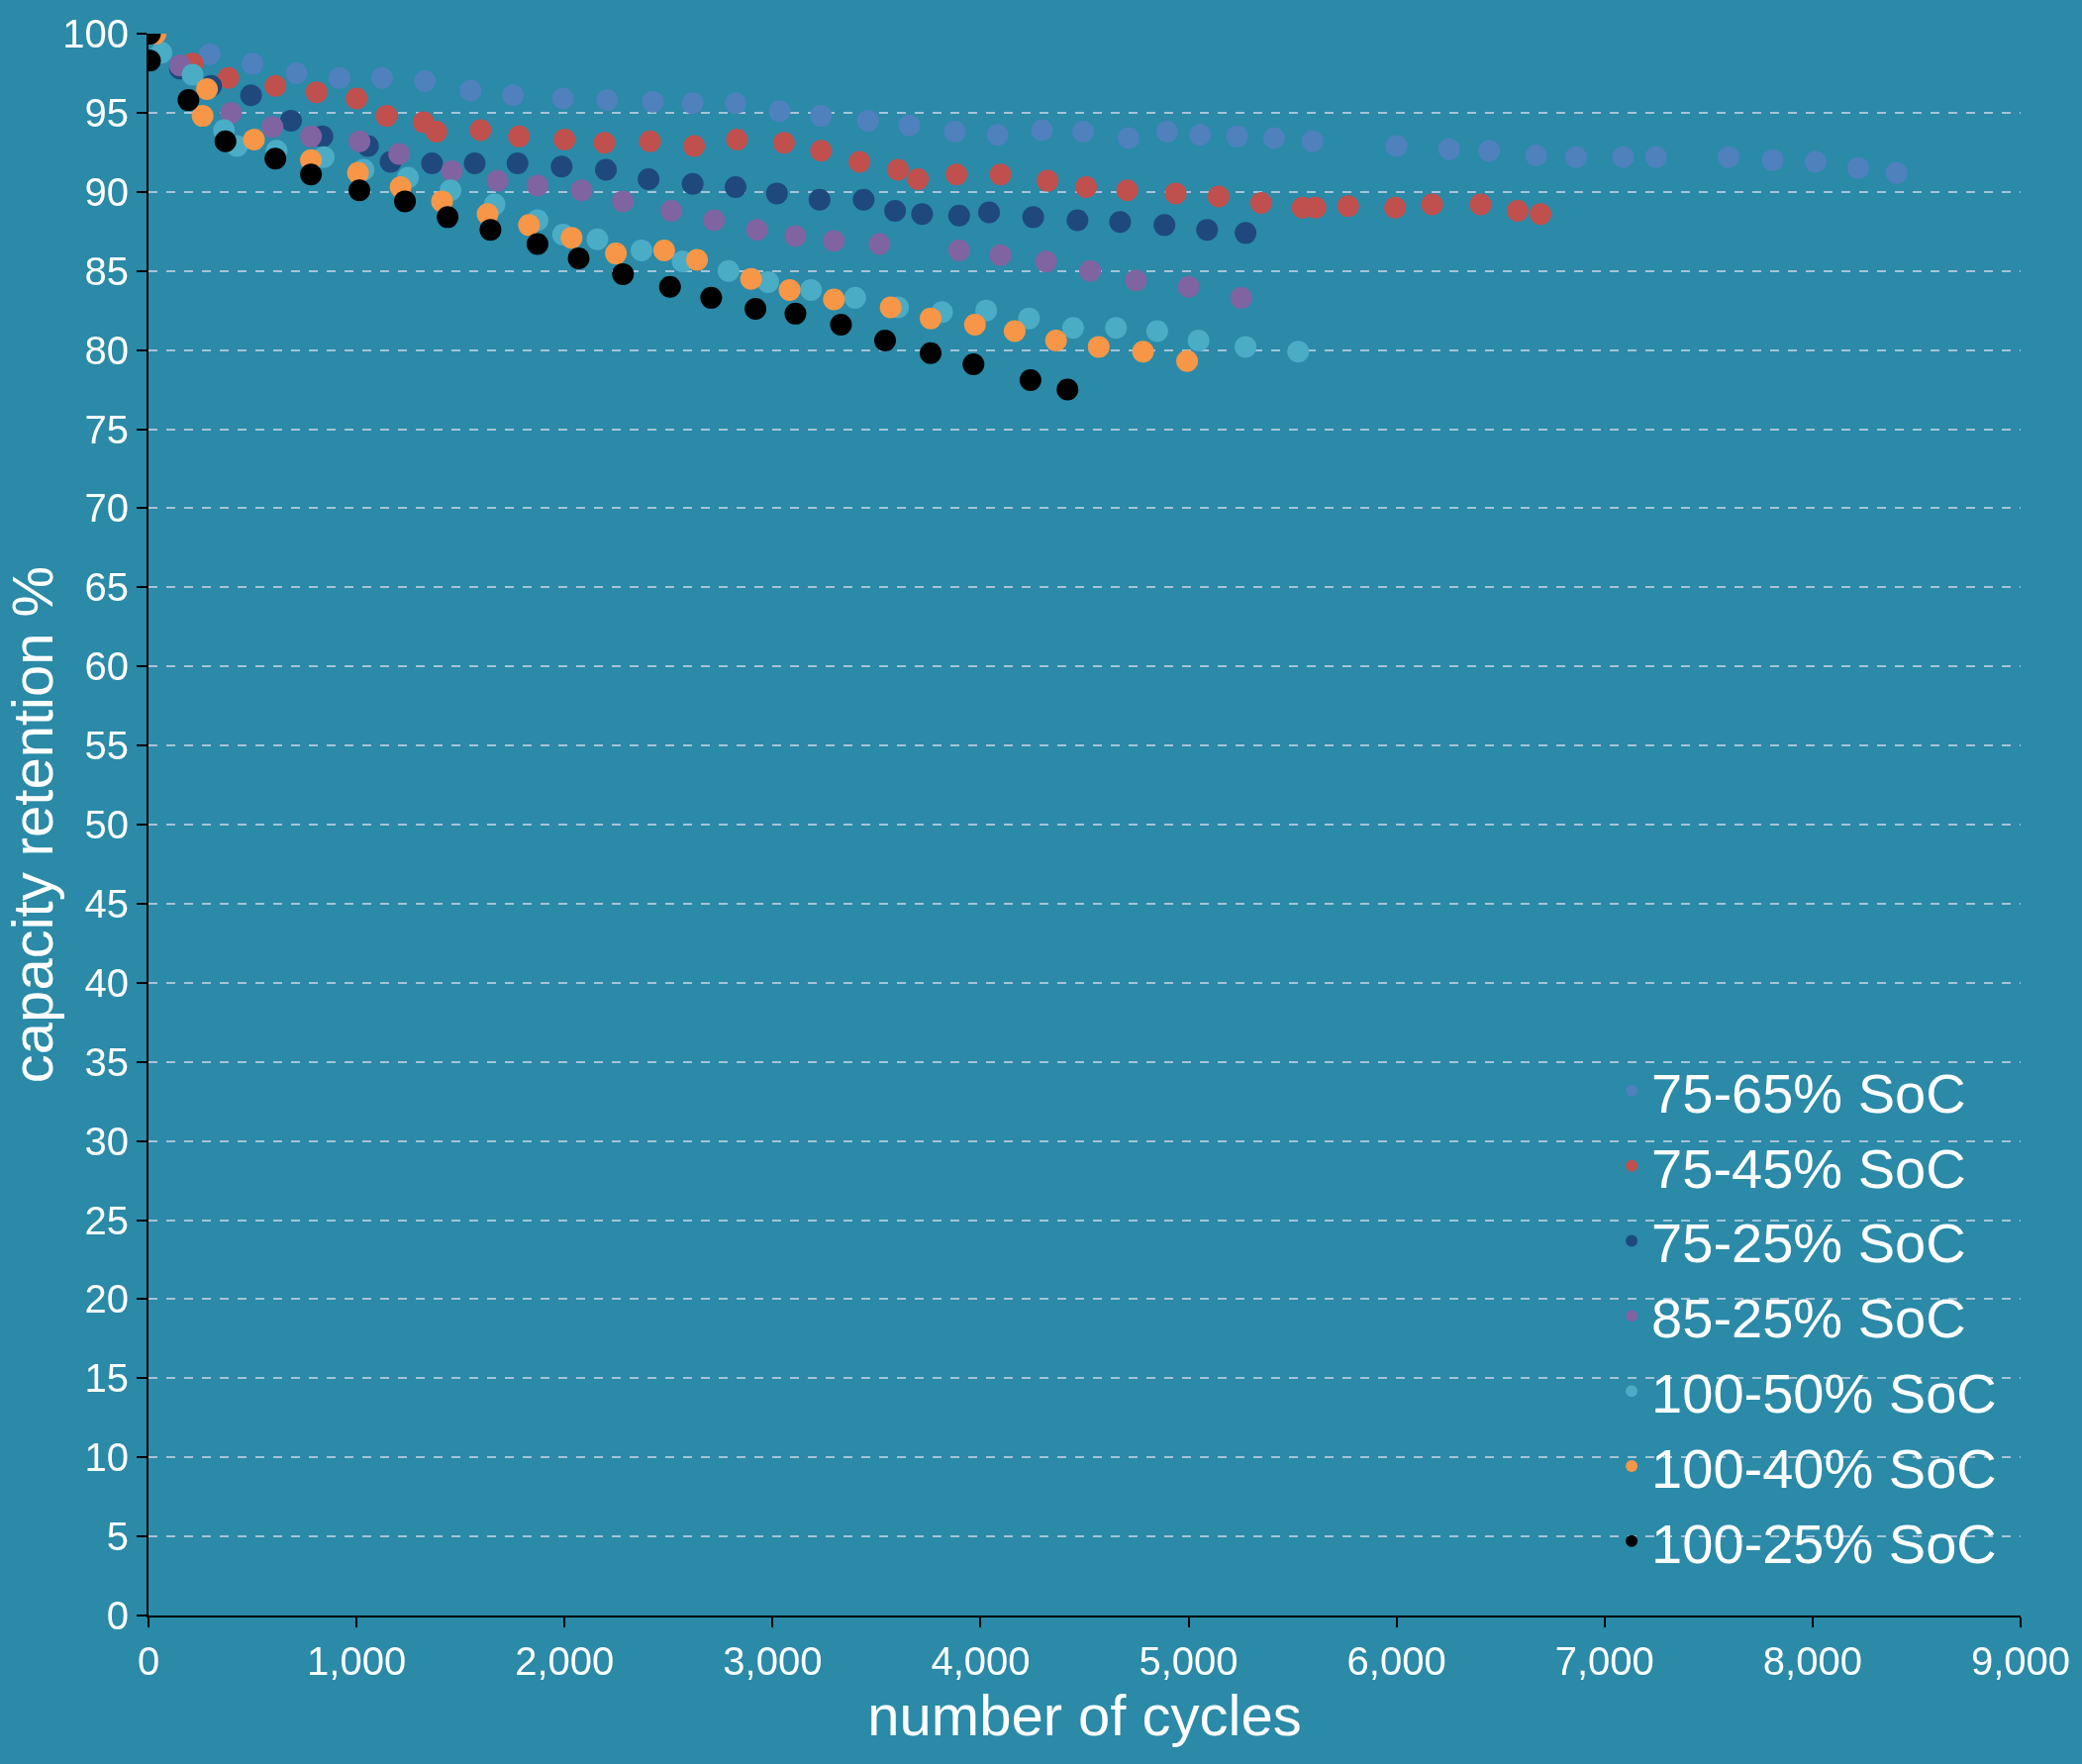 Image resolution: width=2082 pixels, height=1764 pixels. Describe the element at coordinates (1812, 1661) in the screenshot. I see `x-tick-label: 8,000` at that location.